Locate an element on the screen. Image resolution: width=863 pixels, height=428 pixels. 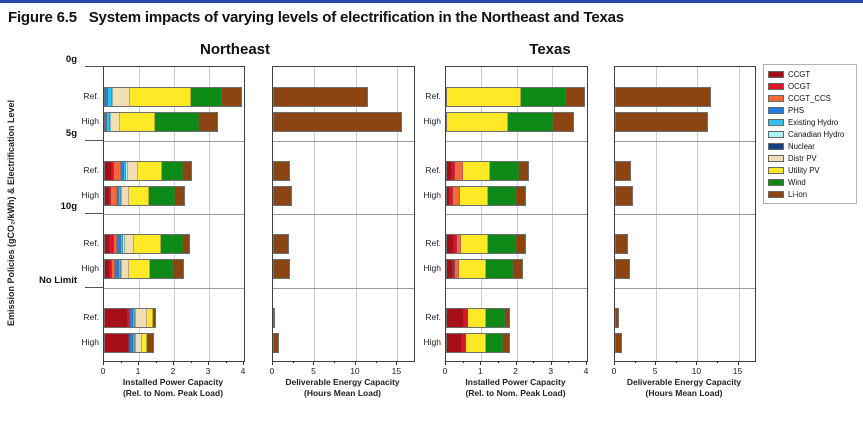
ccgt-ccs-segment is located at coordinates (114, 195).